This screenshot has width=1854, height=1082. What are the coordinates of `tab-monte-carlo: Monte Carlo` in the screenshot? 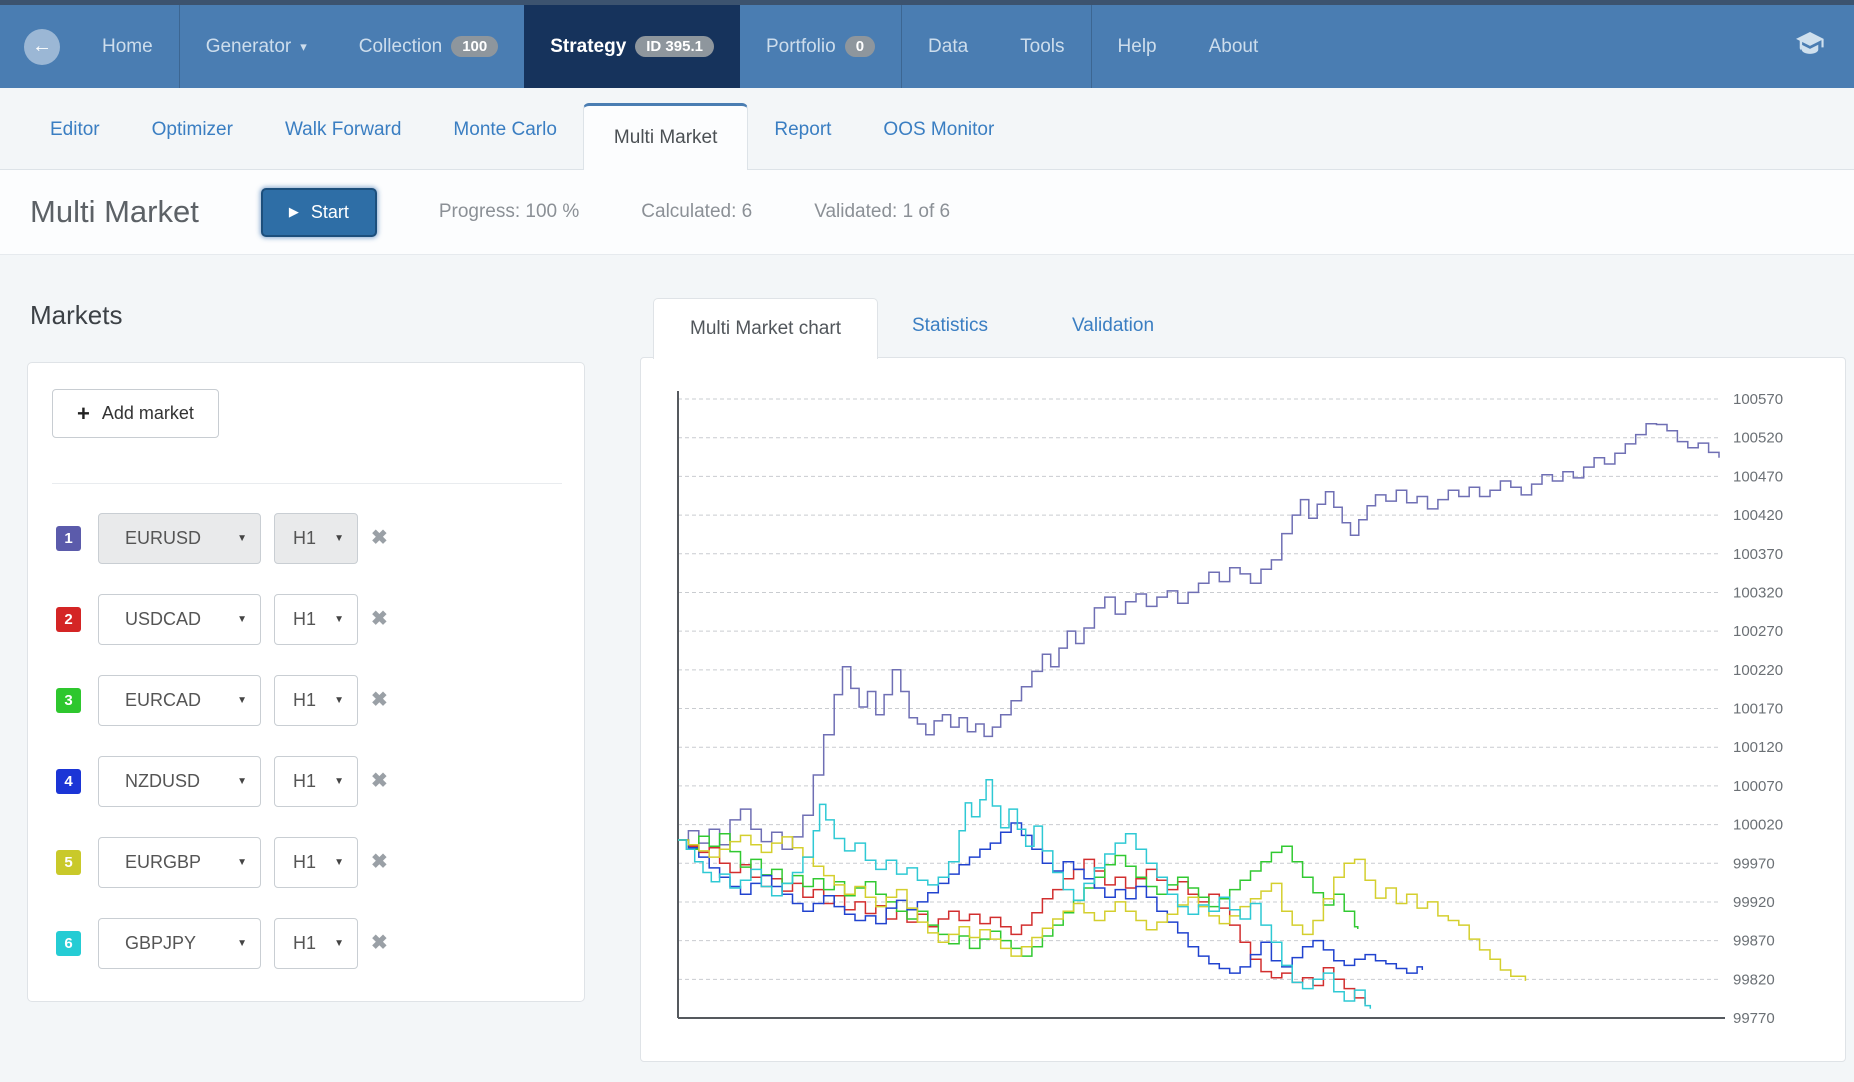 It's located at (505, 129).